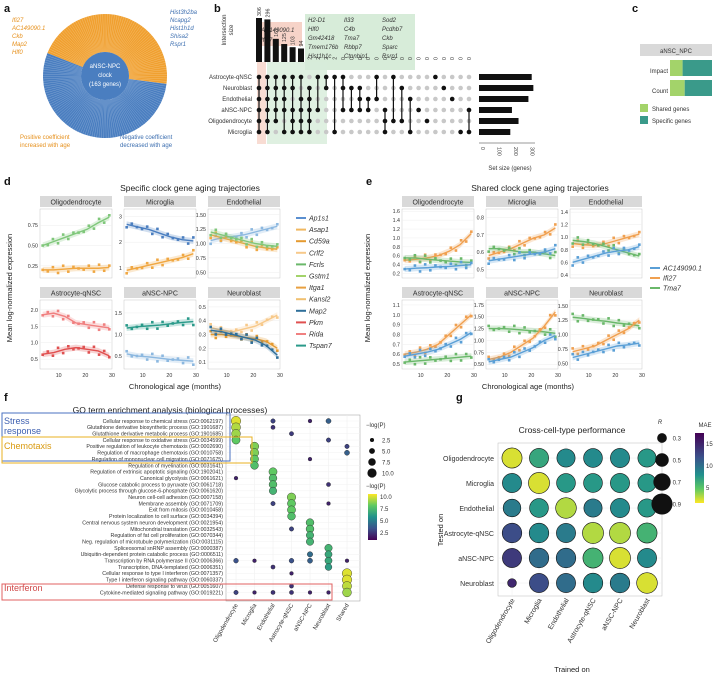  What do you see at coordinates (672, 289) in the screenshot?
I see `legend-label: Tma7` at bounding box center [672, 289].